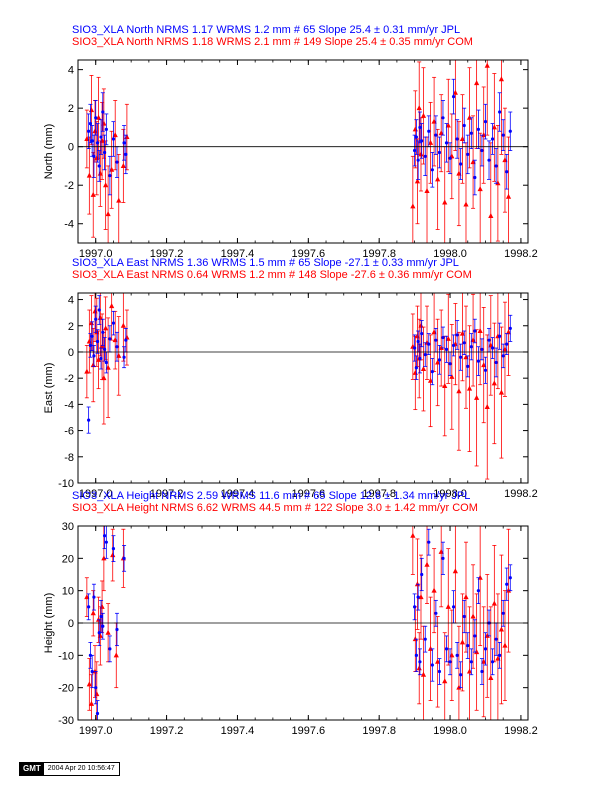  Describe the element at coordinates (96, 254) in the screenshot. I see `x-tick-label: 1997.0` at that location.